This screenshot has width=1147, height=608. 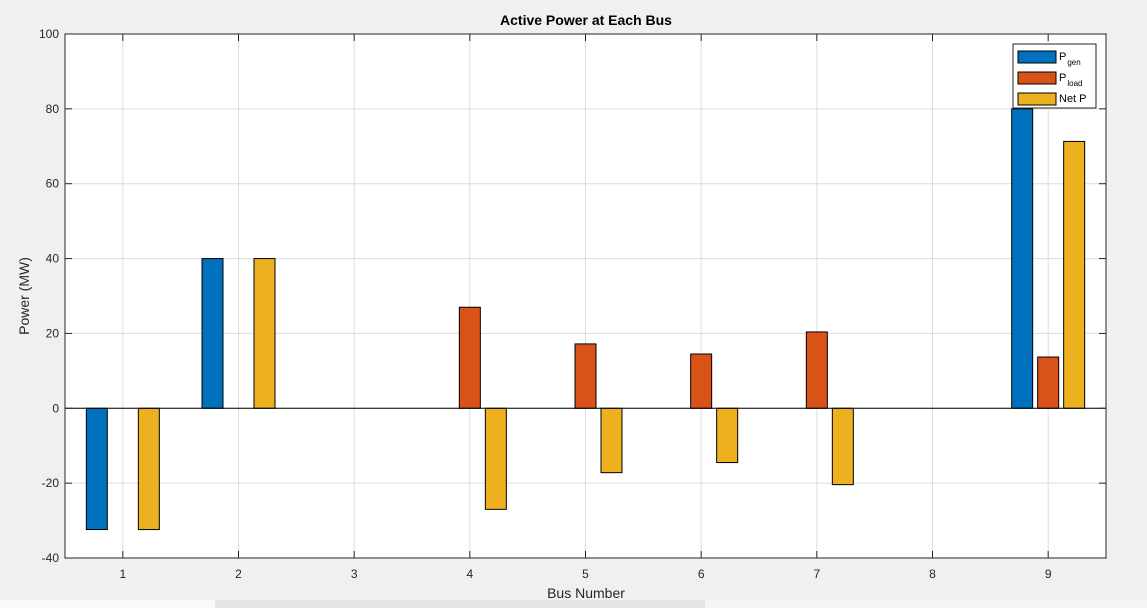 I want to click on legend-entry-label: Net P, so click(x=1073, y=99).